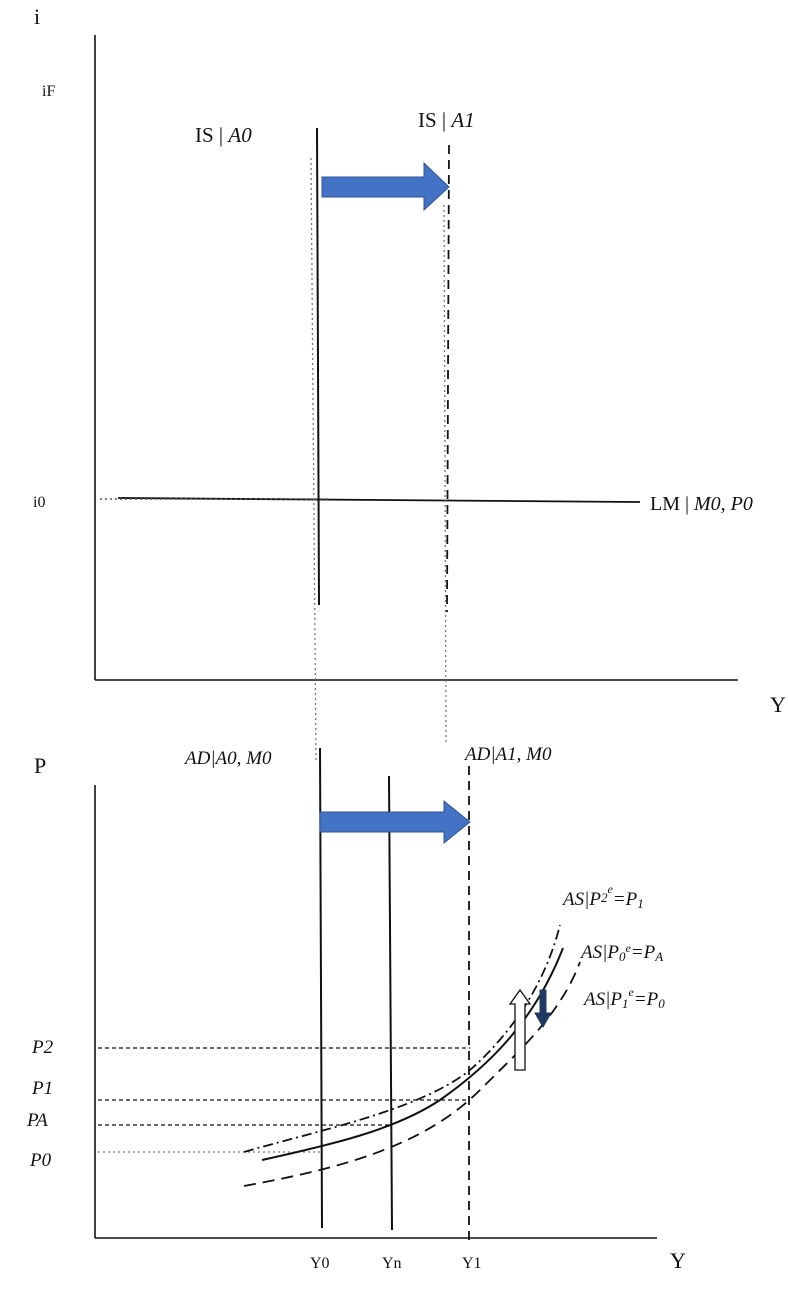  I want to click on ad-shift-arrow, so click(395, 822).